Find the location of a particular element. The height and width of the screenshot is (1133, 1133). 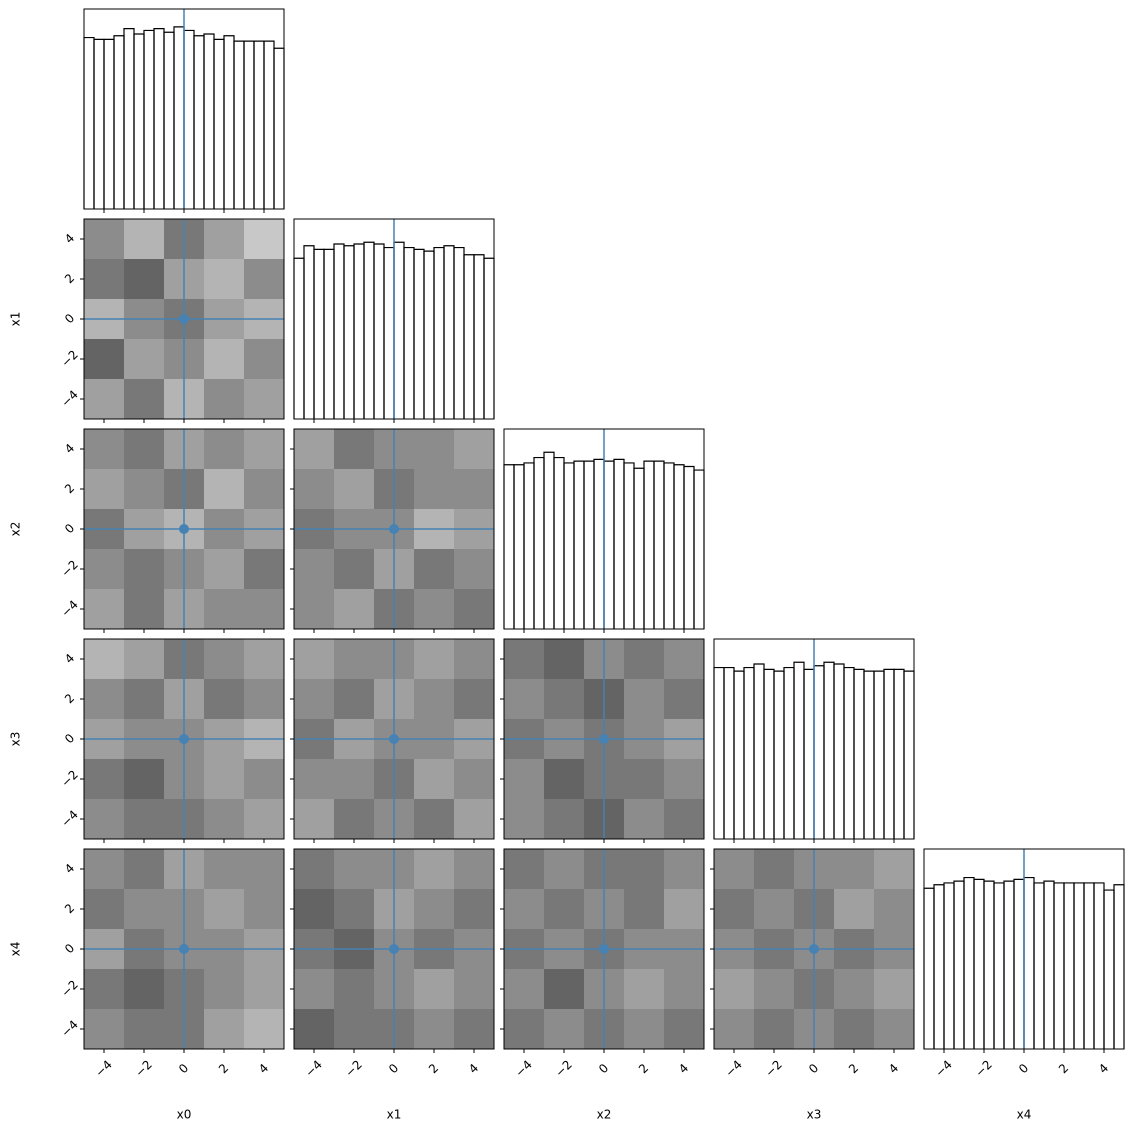

y-tick-label: −4 is located at coordinates (69, 608).